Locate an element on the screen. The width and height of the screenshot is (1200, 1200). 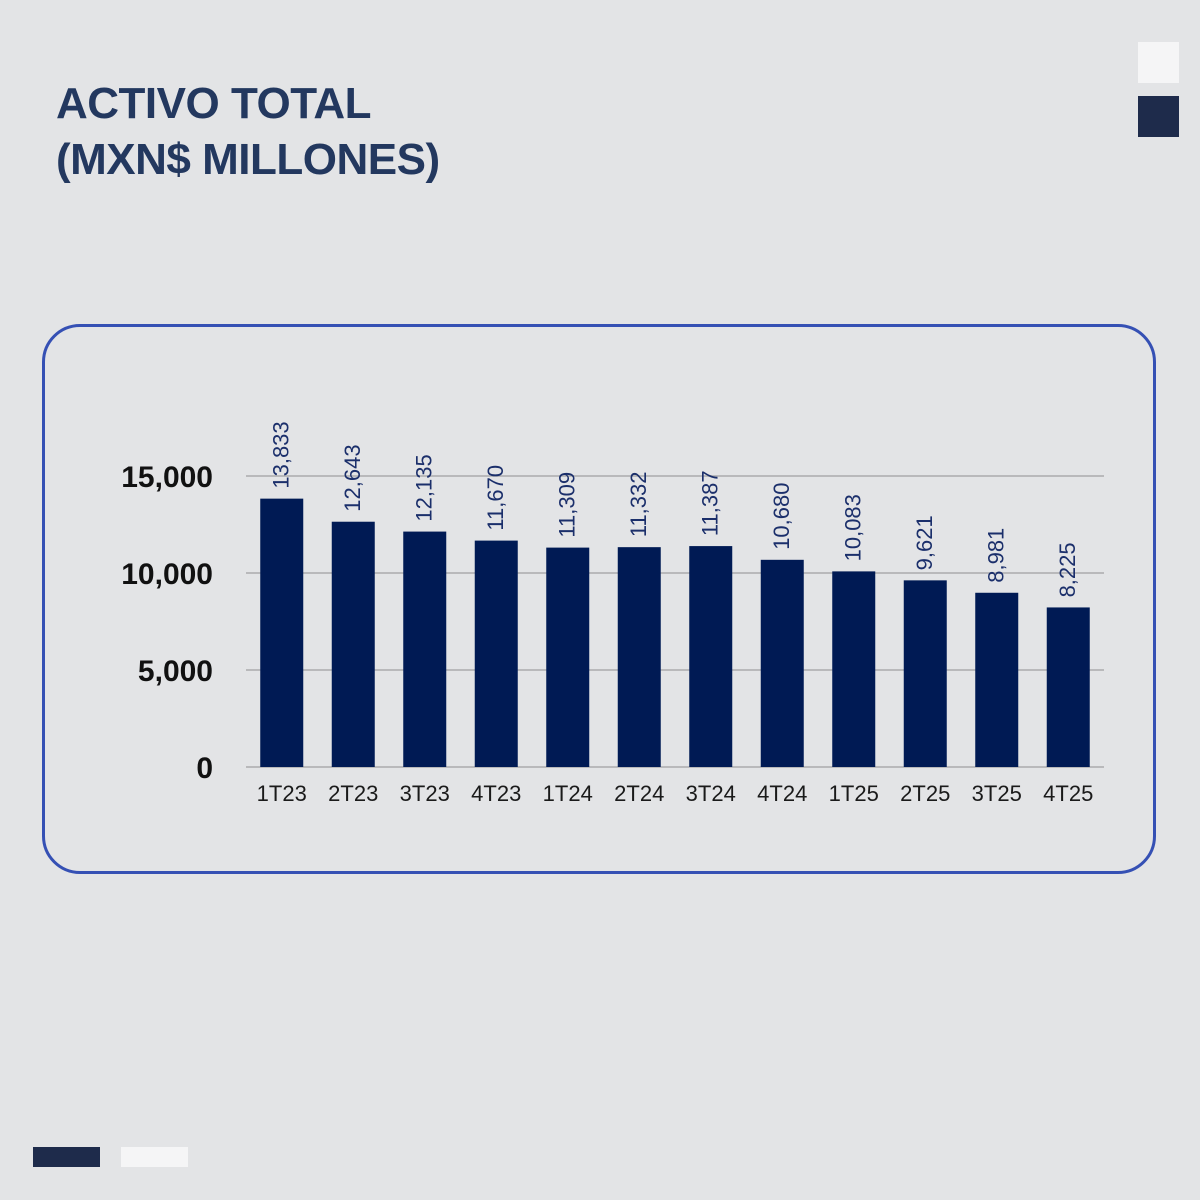
x-tick-label: 4T24 is located at coordinates (782, 793).